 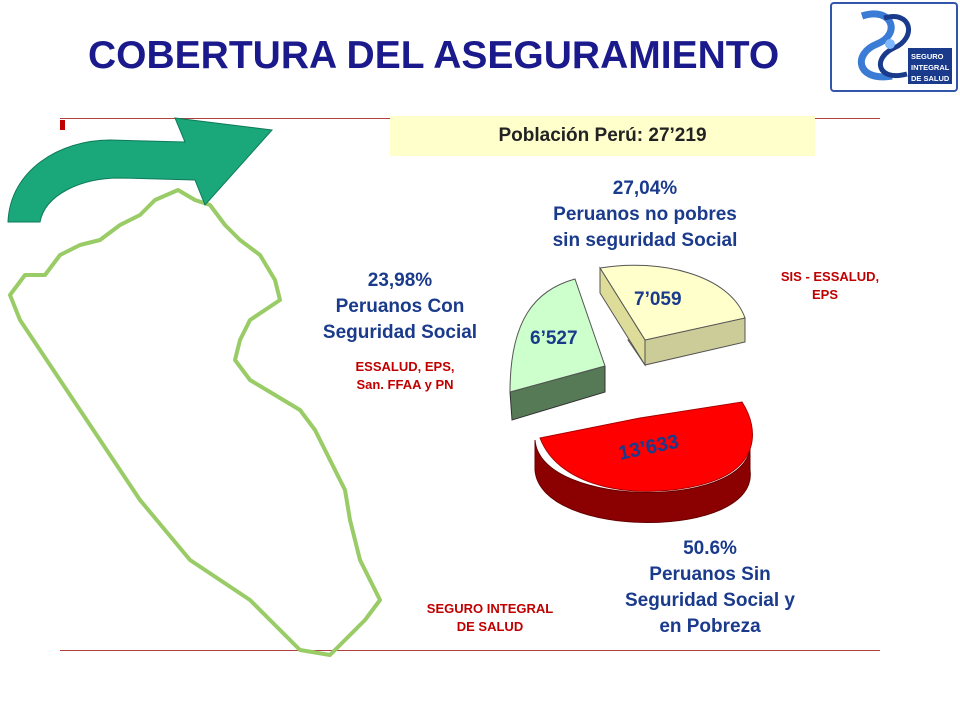 I want to click on slice-value-con-seguridad: 6’527, so click(x=554, y=338).